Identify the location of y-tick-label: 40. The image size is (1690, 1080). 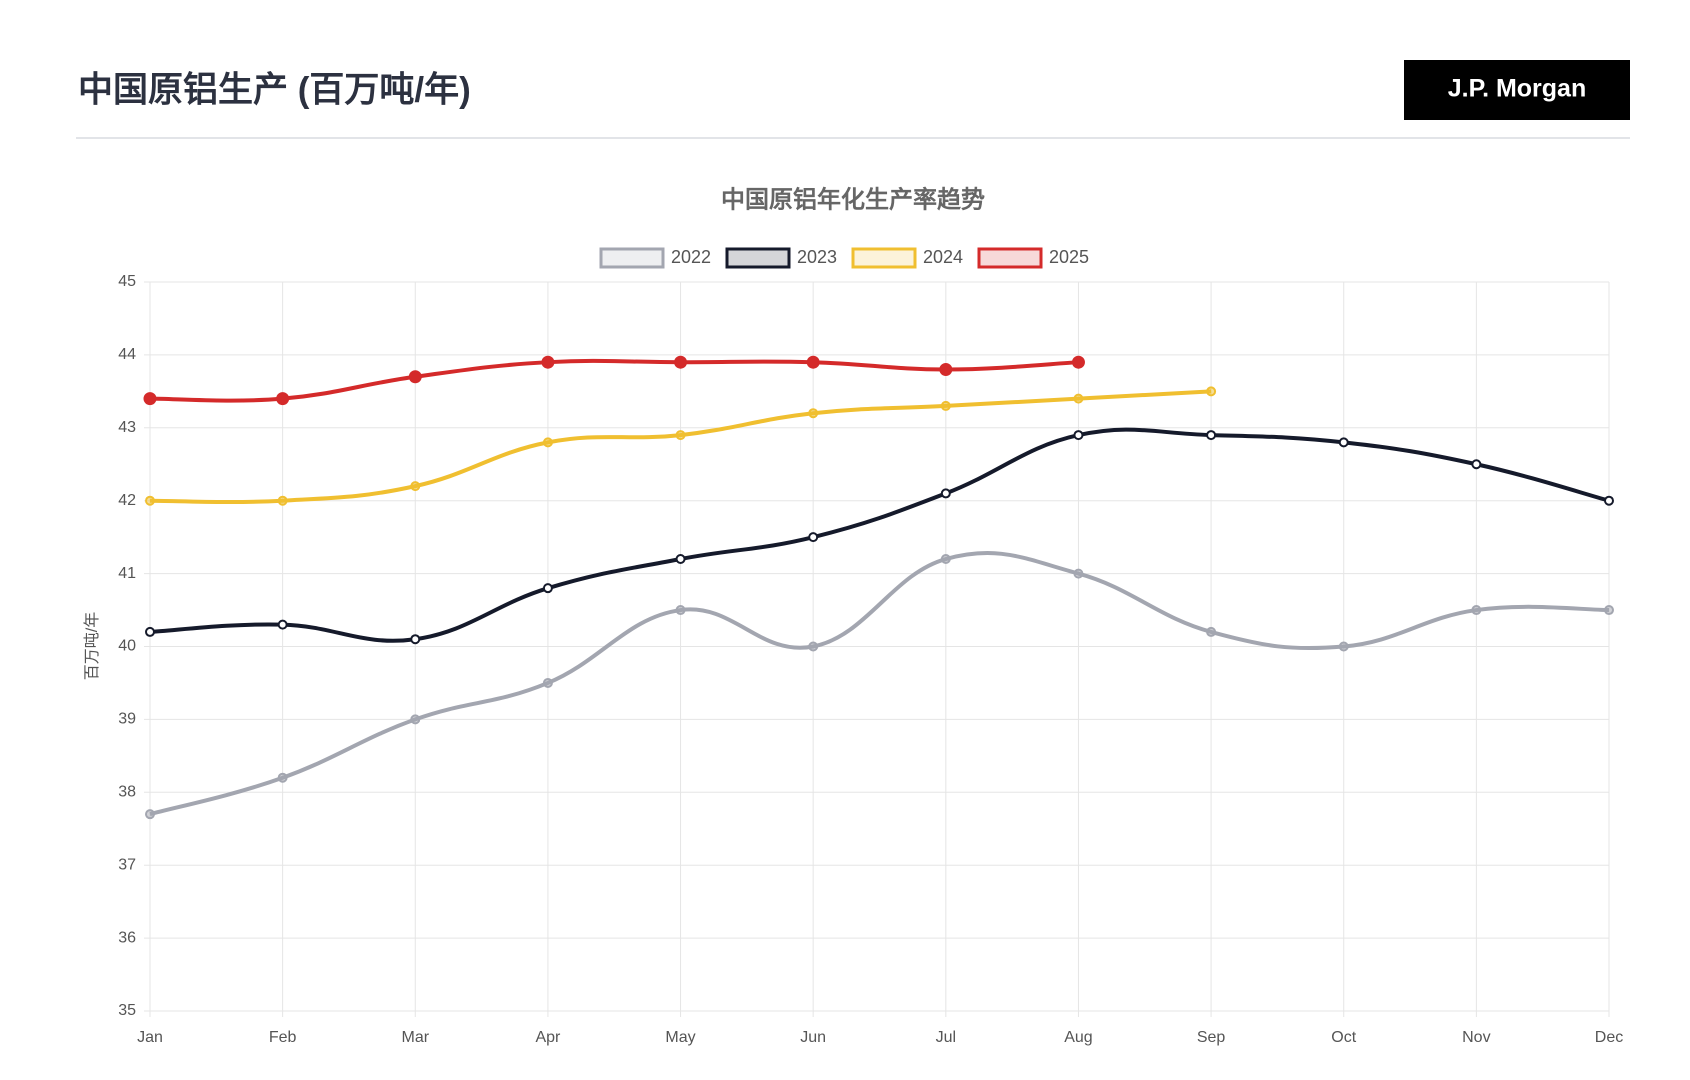
(127, 646).